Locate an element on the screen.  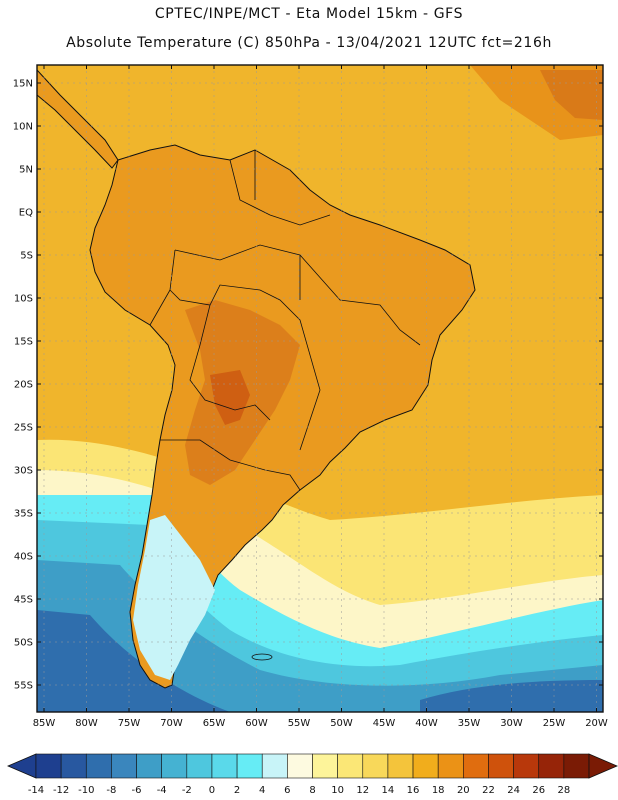
lat-label: 45S is located at coordinates (23, 600).